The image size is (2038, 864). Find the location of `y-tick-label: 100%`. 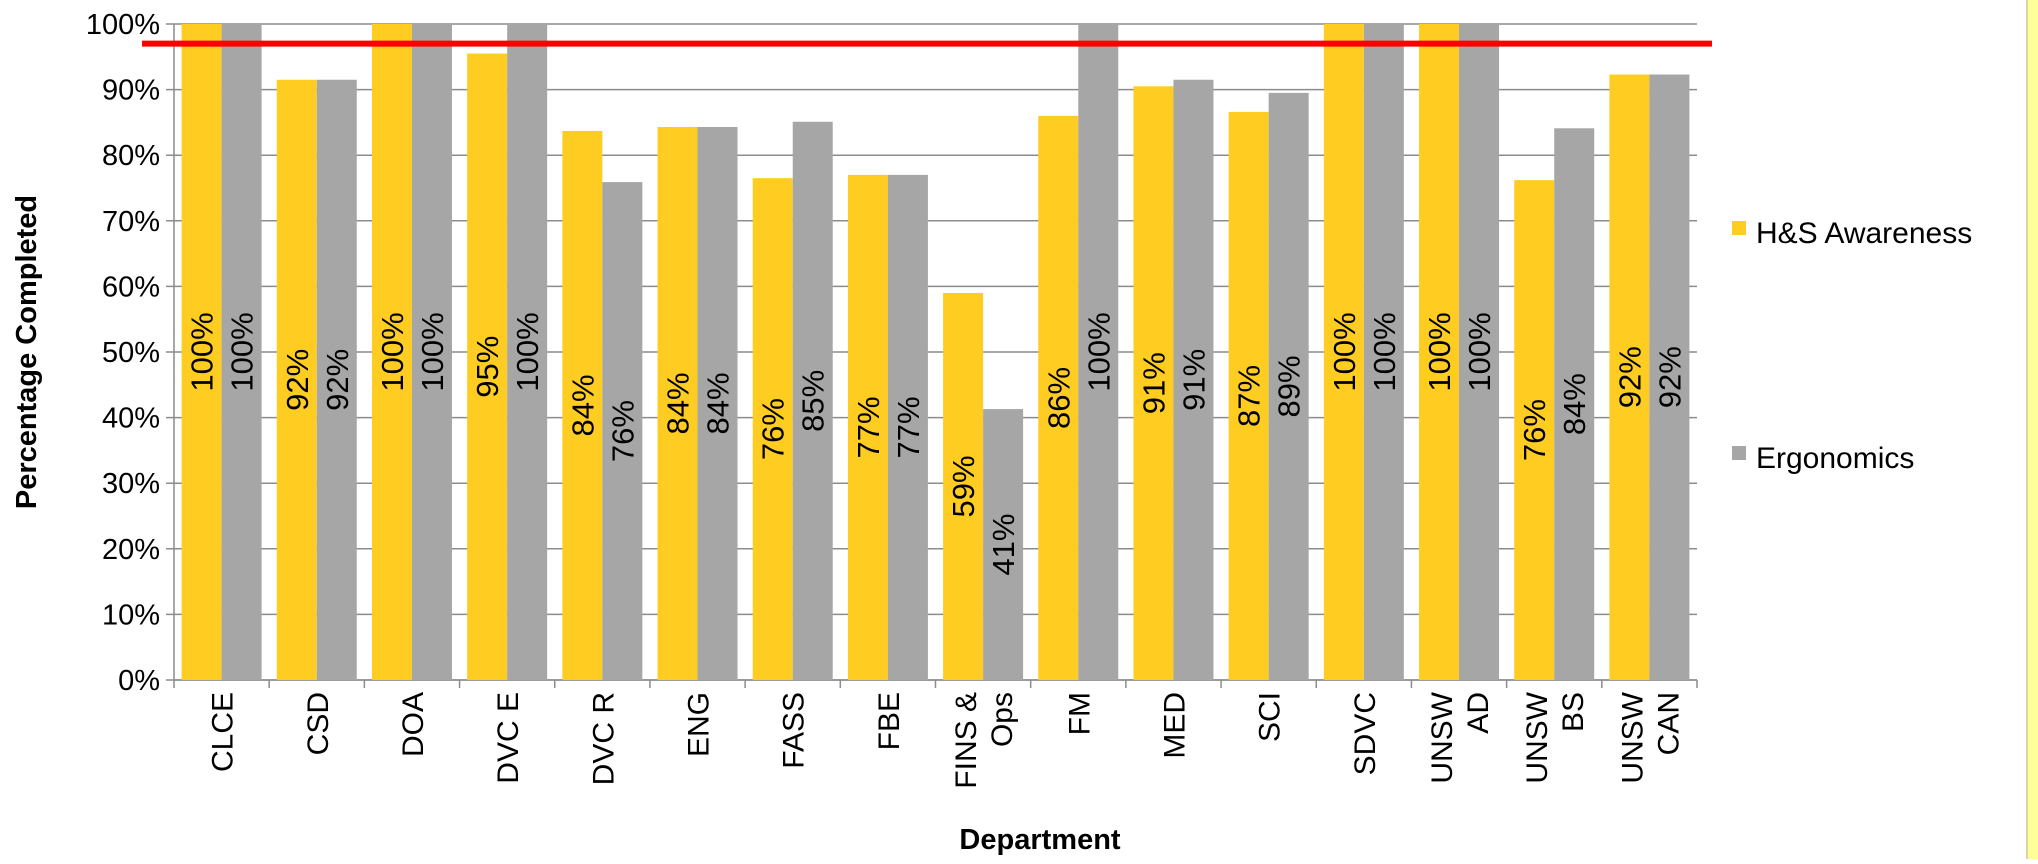

y-tick-label: 100% is located at coordinates (123, 25).